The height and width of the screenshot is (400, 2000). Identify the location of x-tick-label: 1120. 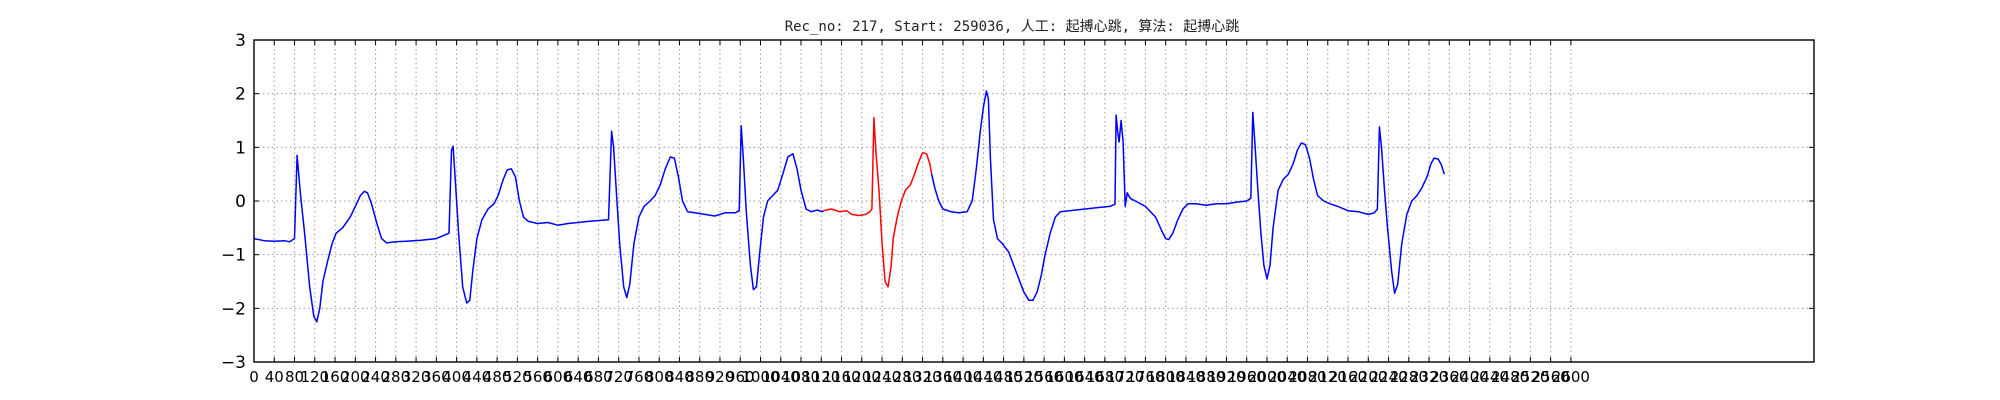
(821, 377).